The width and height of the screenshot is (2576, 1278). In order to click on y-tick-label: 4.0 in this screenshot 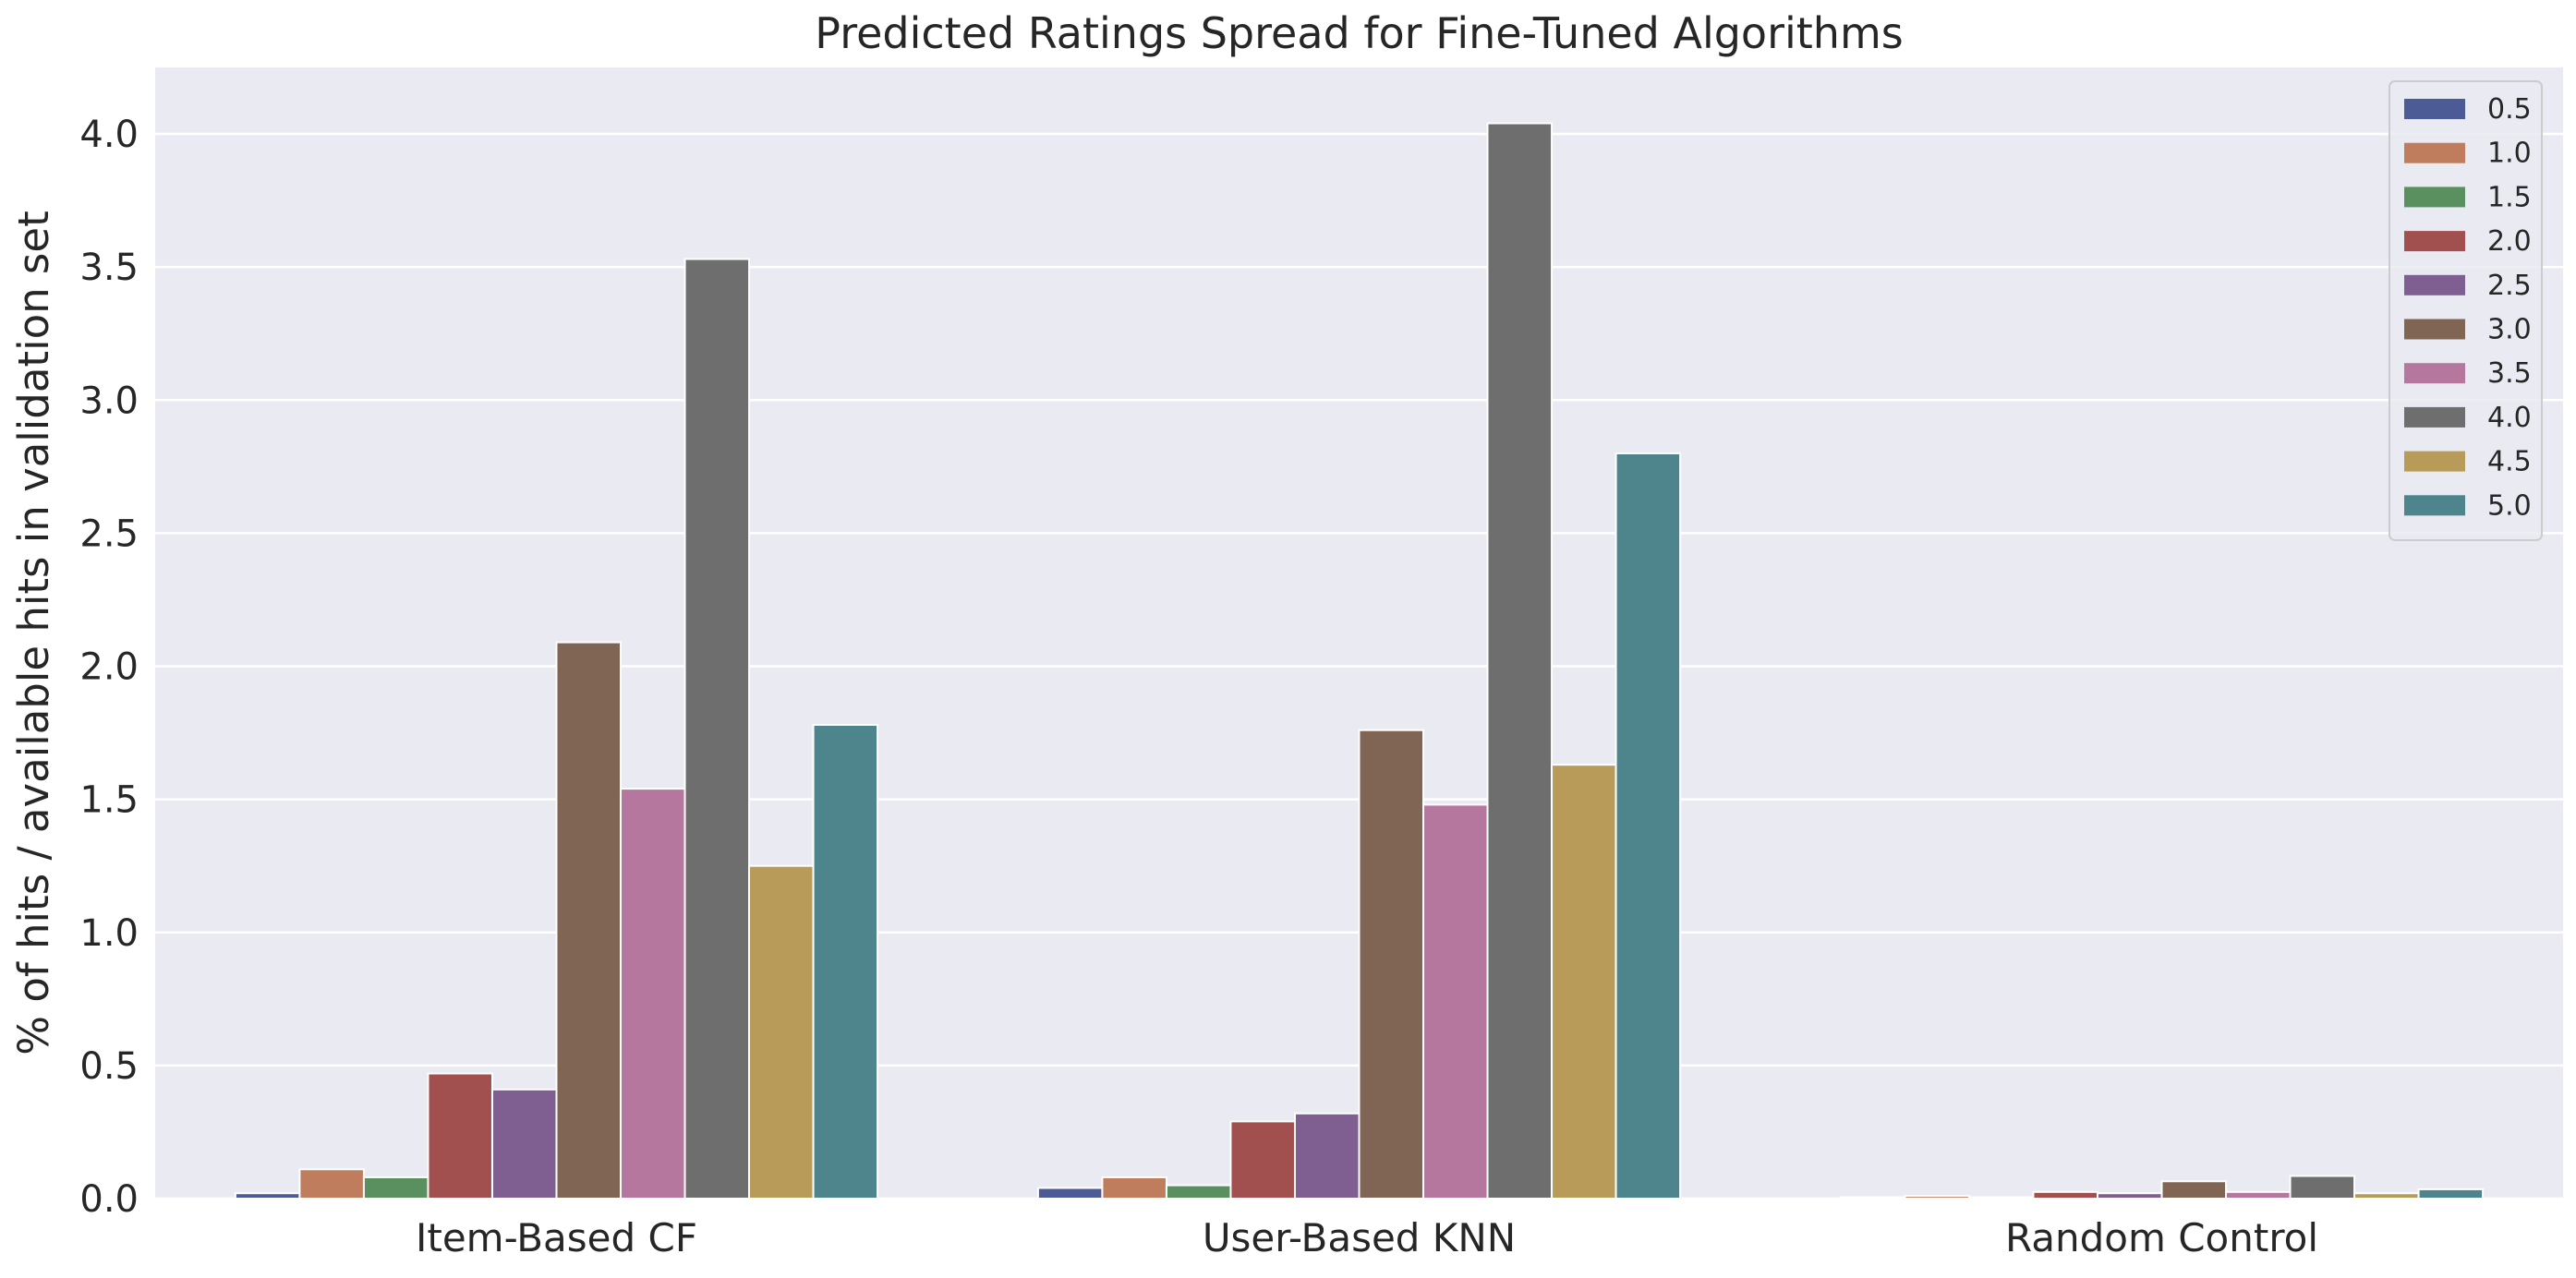, I will do `click(109, 135)`.